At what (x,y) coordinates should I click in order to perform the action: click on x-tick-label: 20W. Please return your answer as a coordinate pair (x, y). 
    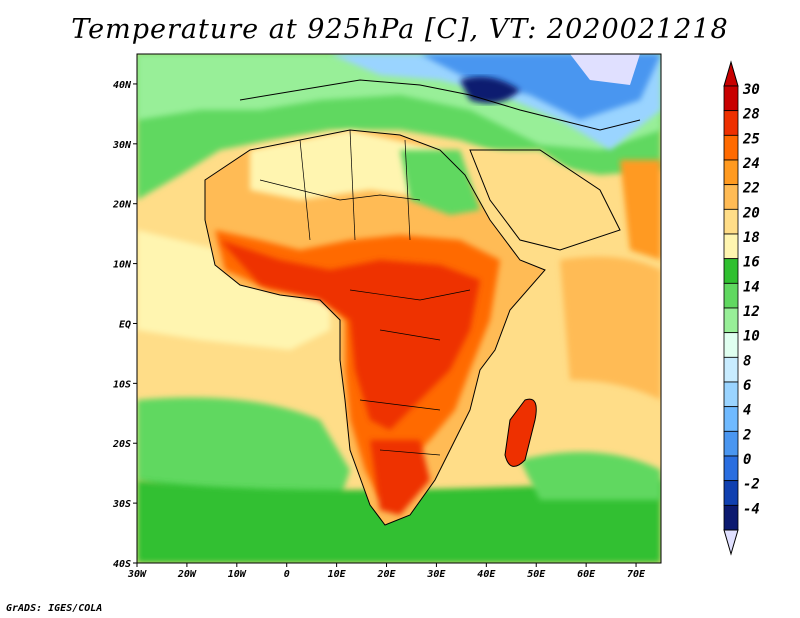
    Looking at the image, I should click on (187, 574).